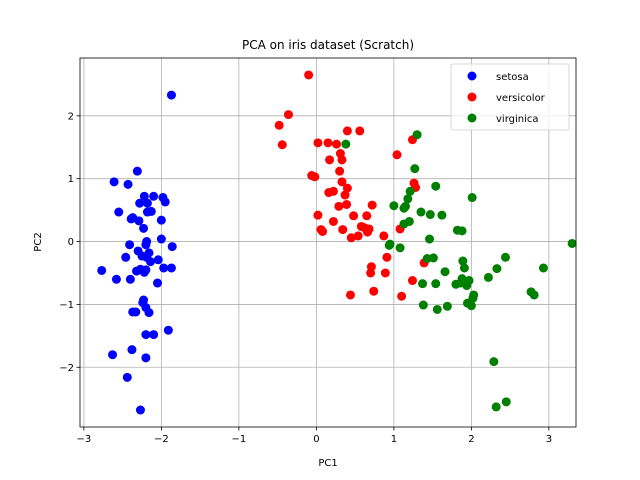  What do you see at coordinates (71, 179) in the screenshot?
I see `y-tick-label: 1` at bounding box center [71, 179].